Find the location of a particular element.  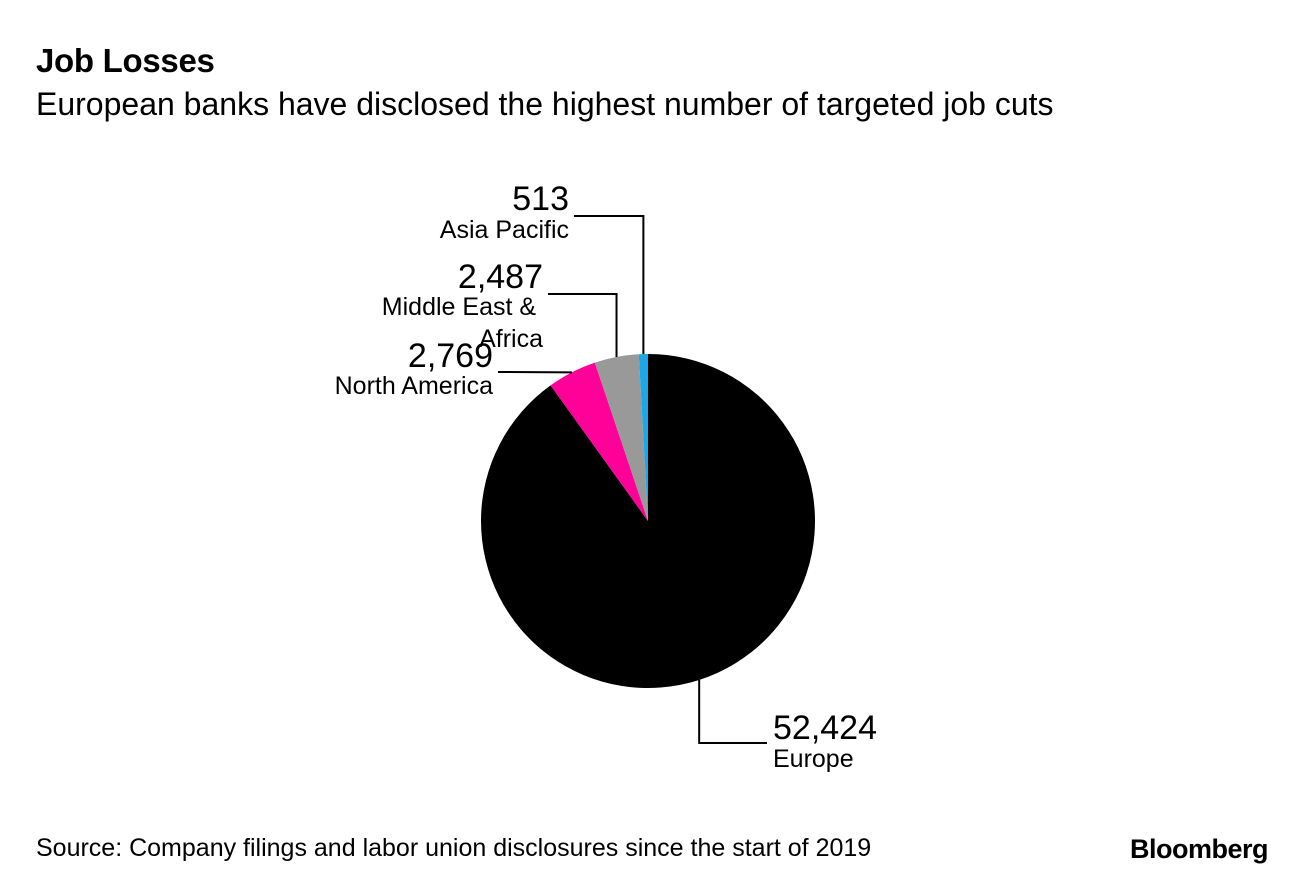

leader-line-europe is located at coordinates (732, 711).